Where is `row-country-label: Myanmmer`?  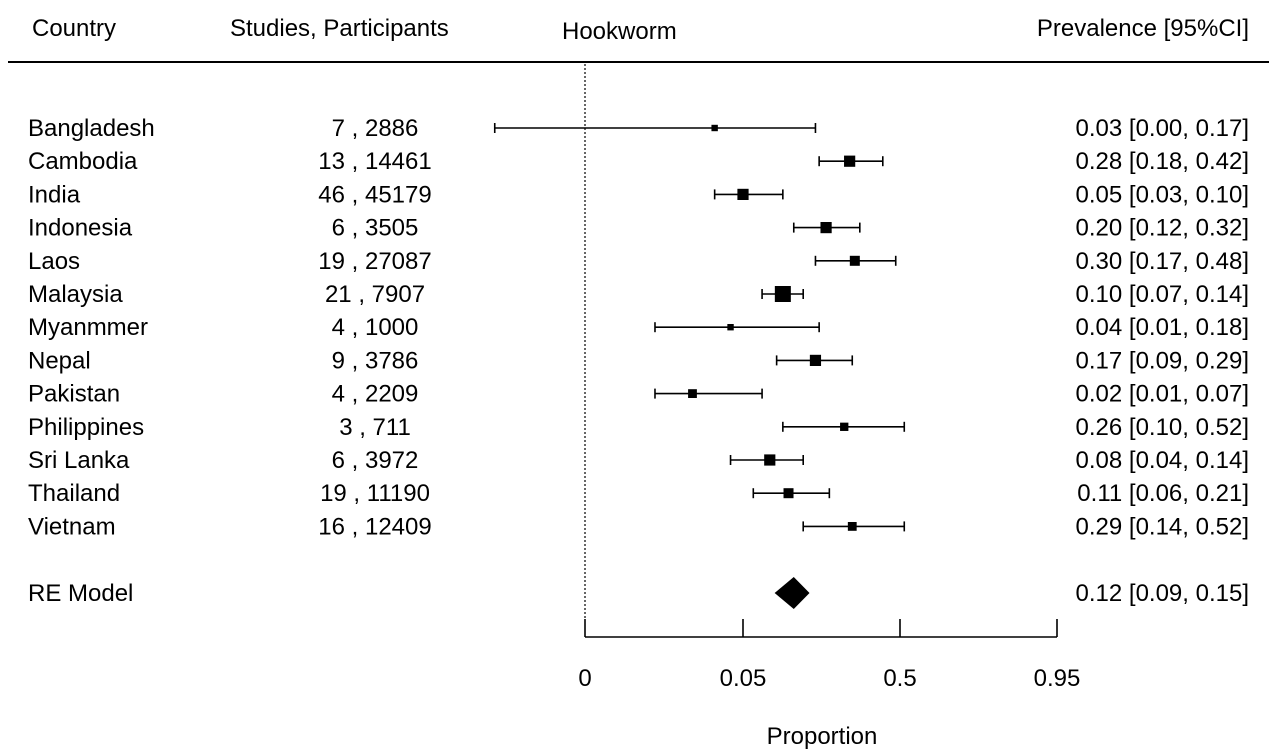
row-country-label: Myanmmer is located at coordinates (88, 327).